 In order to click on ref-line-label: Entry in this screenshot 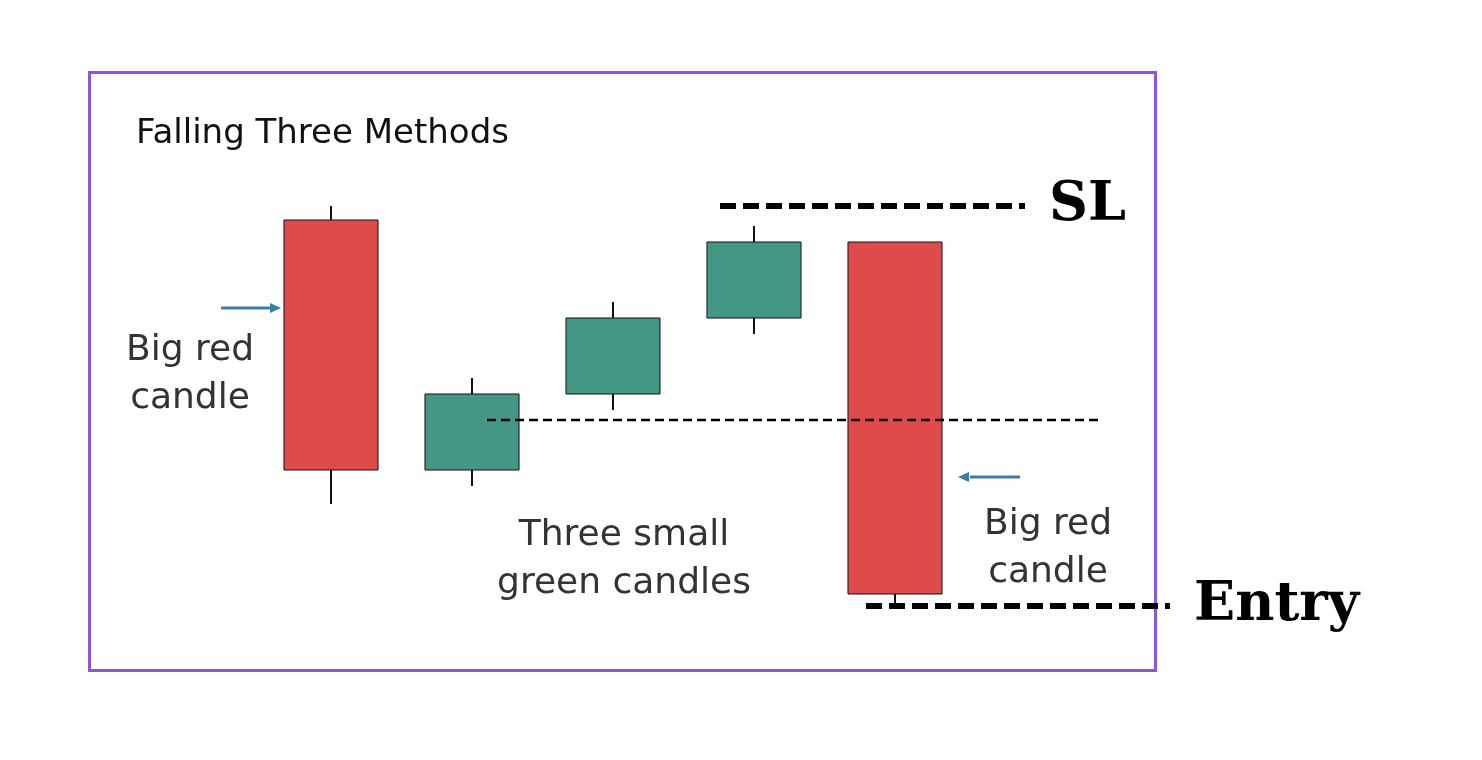, I will do `click(1277, 601)`.